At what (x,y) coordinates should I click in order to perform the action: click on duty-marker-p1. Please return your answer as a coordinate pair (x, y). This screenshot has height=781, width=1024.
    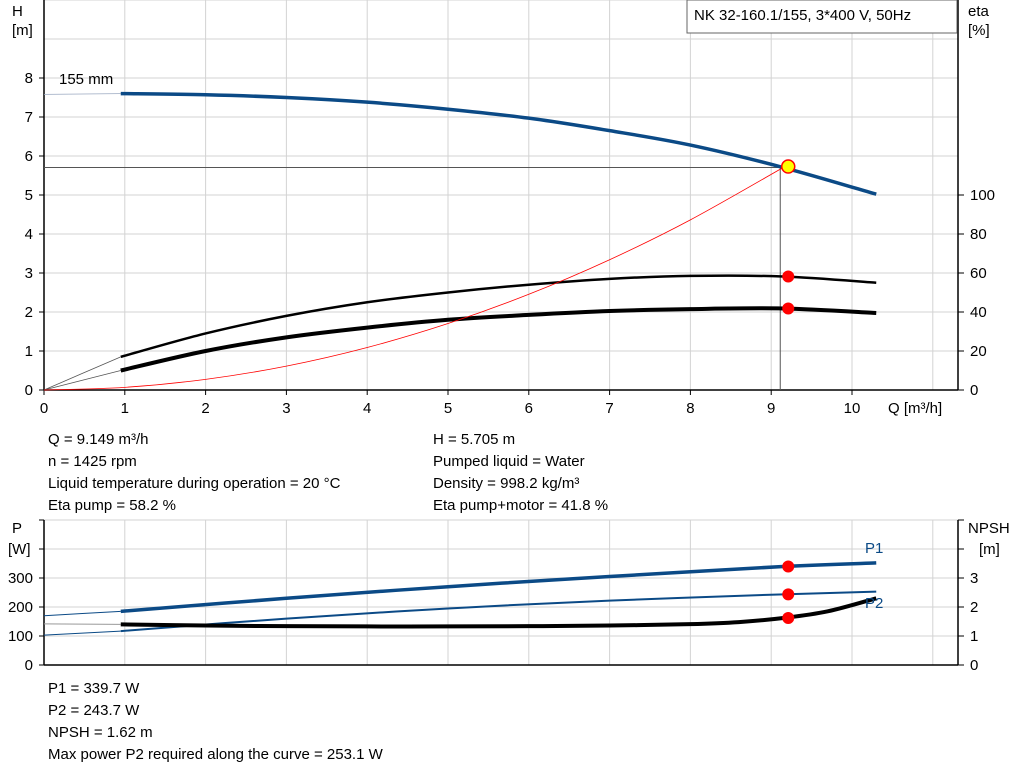
    Looking at the image, I should click on (788, 566).